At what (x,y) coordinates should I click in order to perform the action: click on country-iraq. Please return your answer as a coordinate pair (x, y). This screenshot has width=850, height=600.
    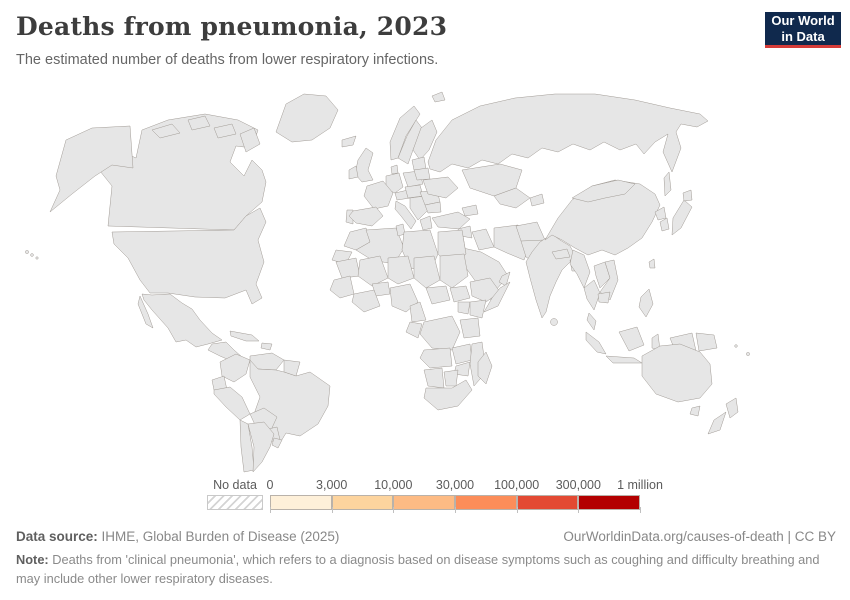
    Looking at the image, I should click on (483, 239).